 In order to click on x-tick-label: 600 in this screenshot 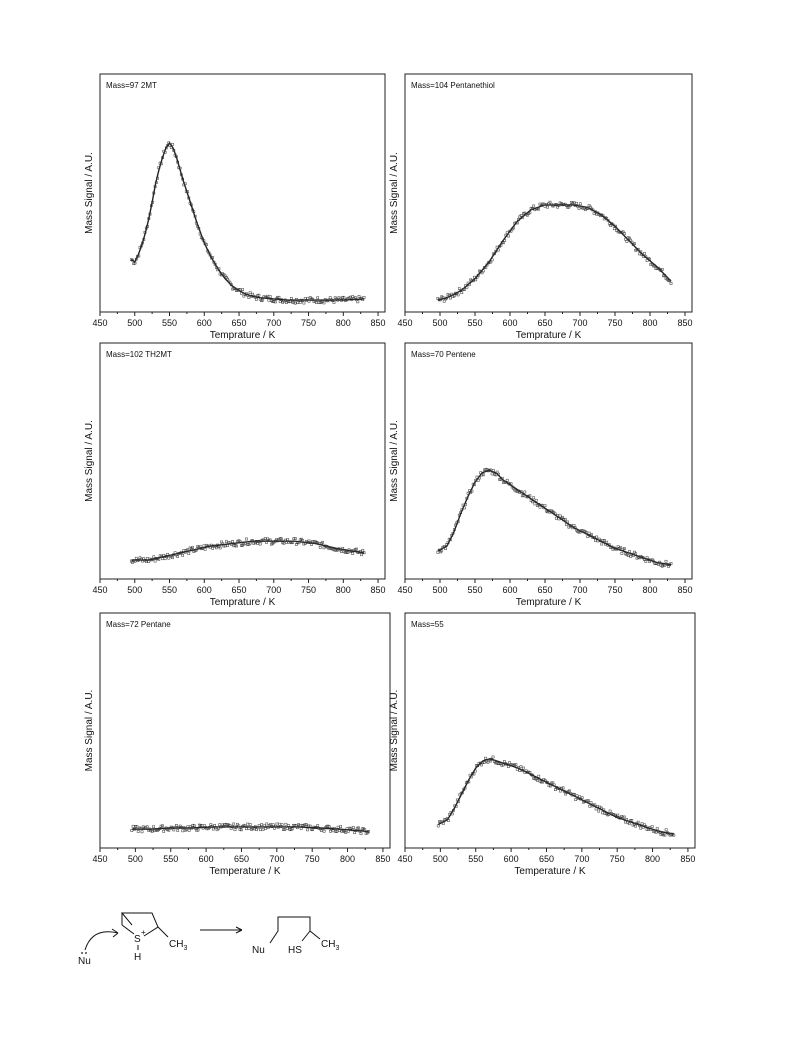, I will do `click(206, 859)`.